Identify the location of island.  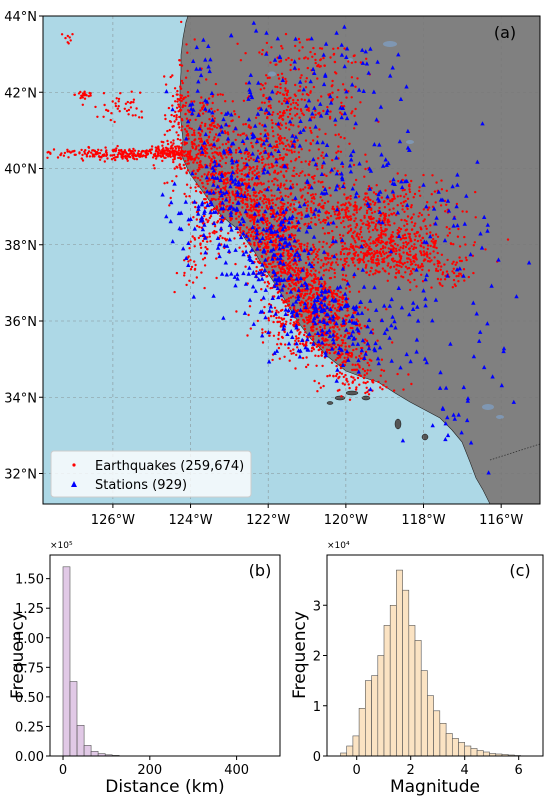
(340, 398).